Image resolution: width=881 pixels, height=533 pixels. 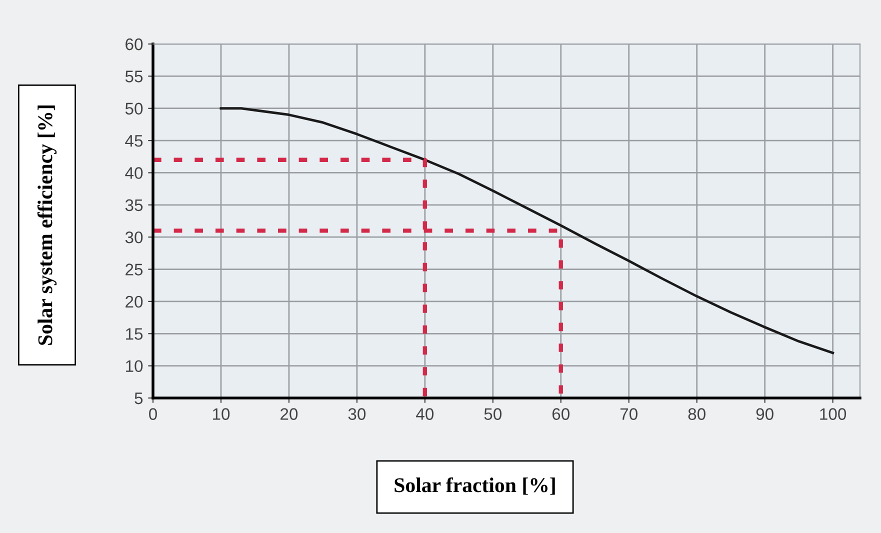 I want to click on x-tick-label: 0, so click(x=153, y=414).